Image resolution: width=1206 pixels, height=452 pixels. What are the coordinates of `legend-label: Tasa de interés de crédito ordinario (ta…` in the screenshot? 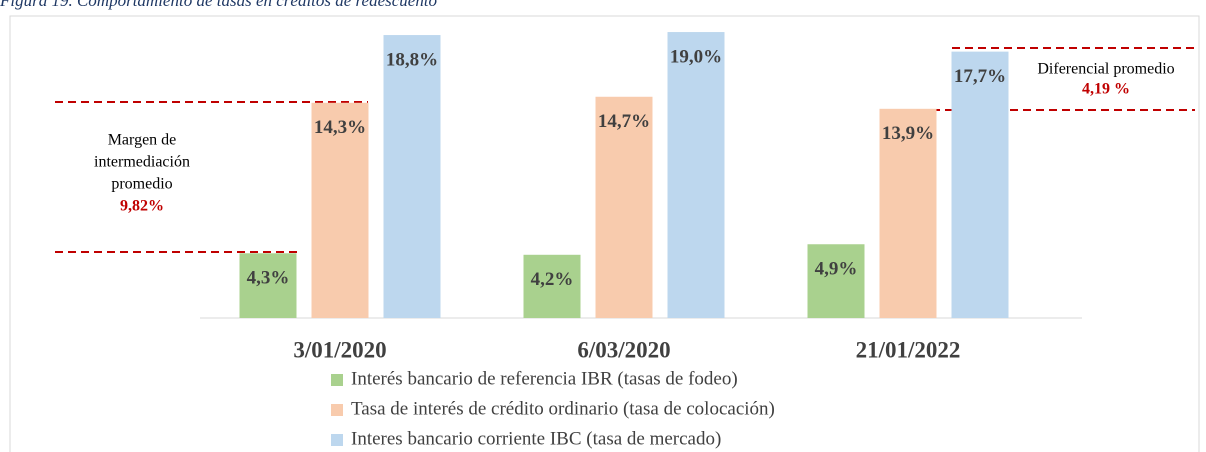 It's located at (563, 408).